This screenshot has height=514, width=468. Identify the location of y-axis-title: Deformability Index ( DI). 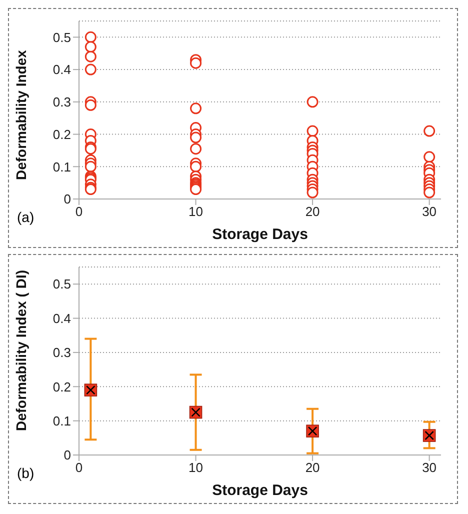
(20, 350).